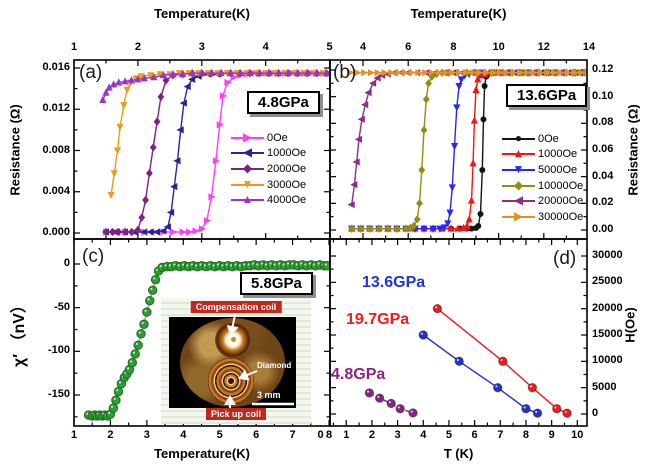 This screenshot has width=650, height=468. I want to click on diamond-arrow, so click(248, 375).